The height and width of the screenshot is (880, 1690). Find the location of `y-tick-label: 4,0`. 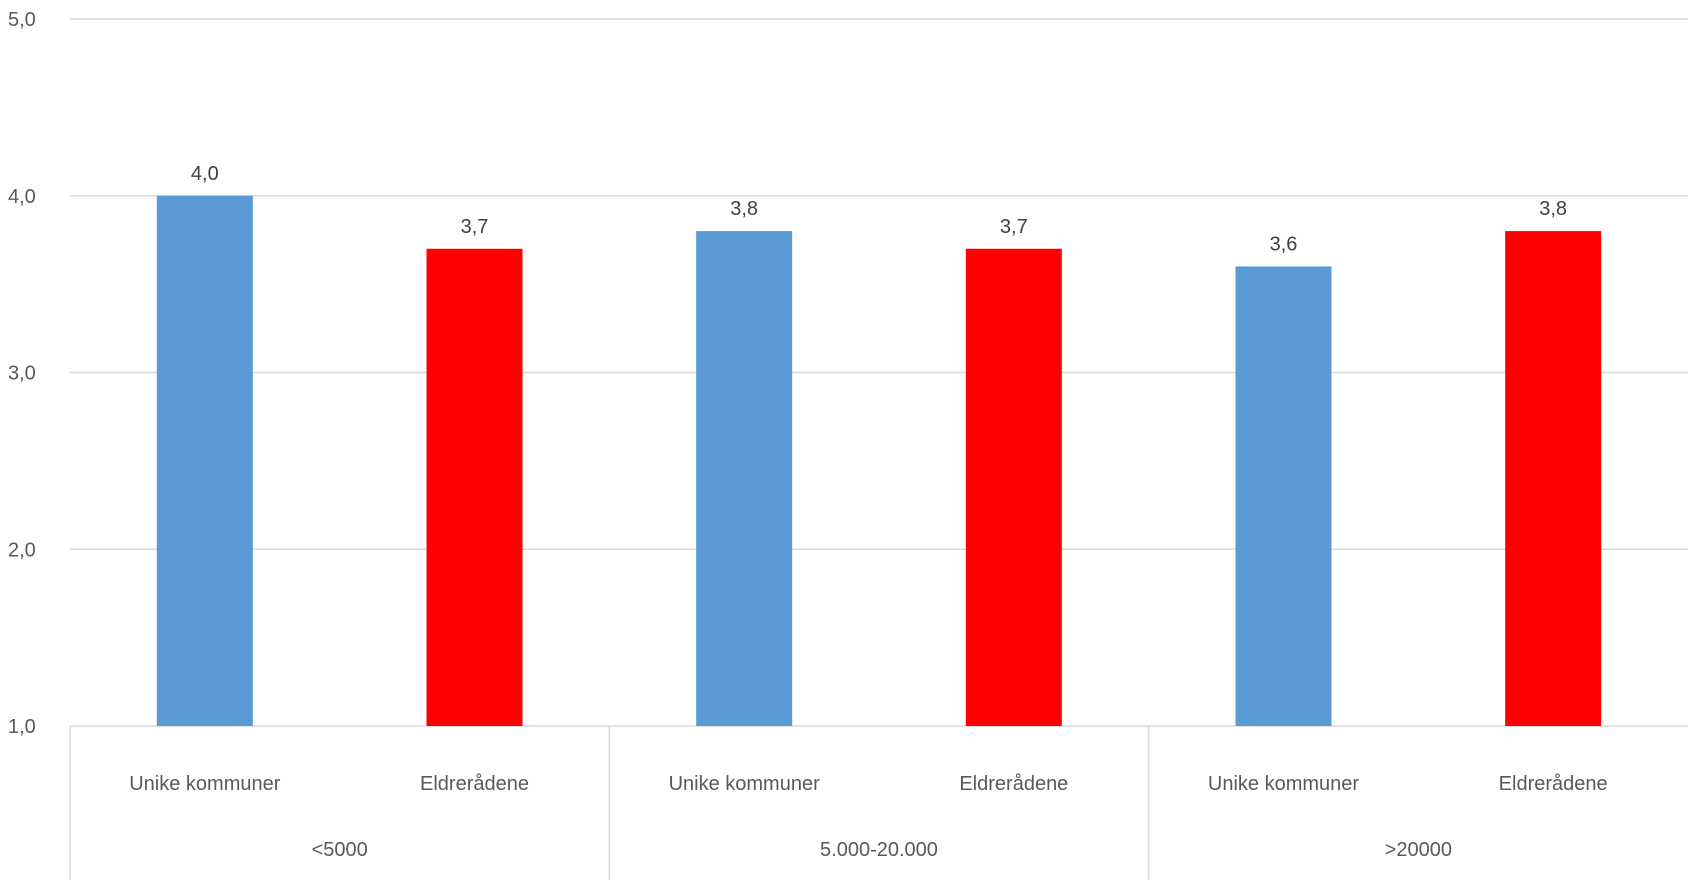

y-tick-label: 4,0 is located at coordinates (22, 197).